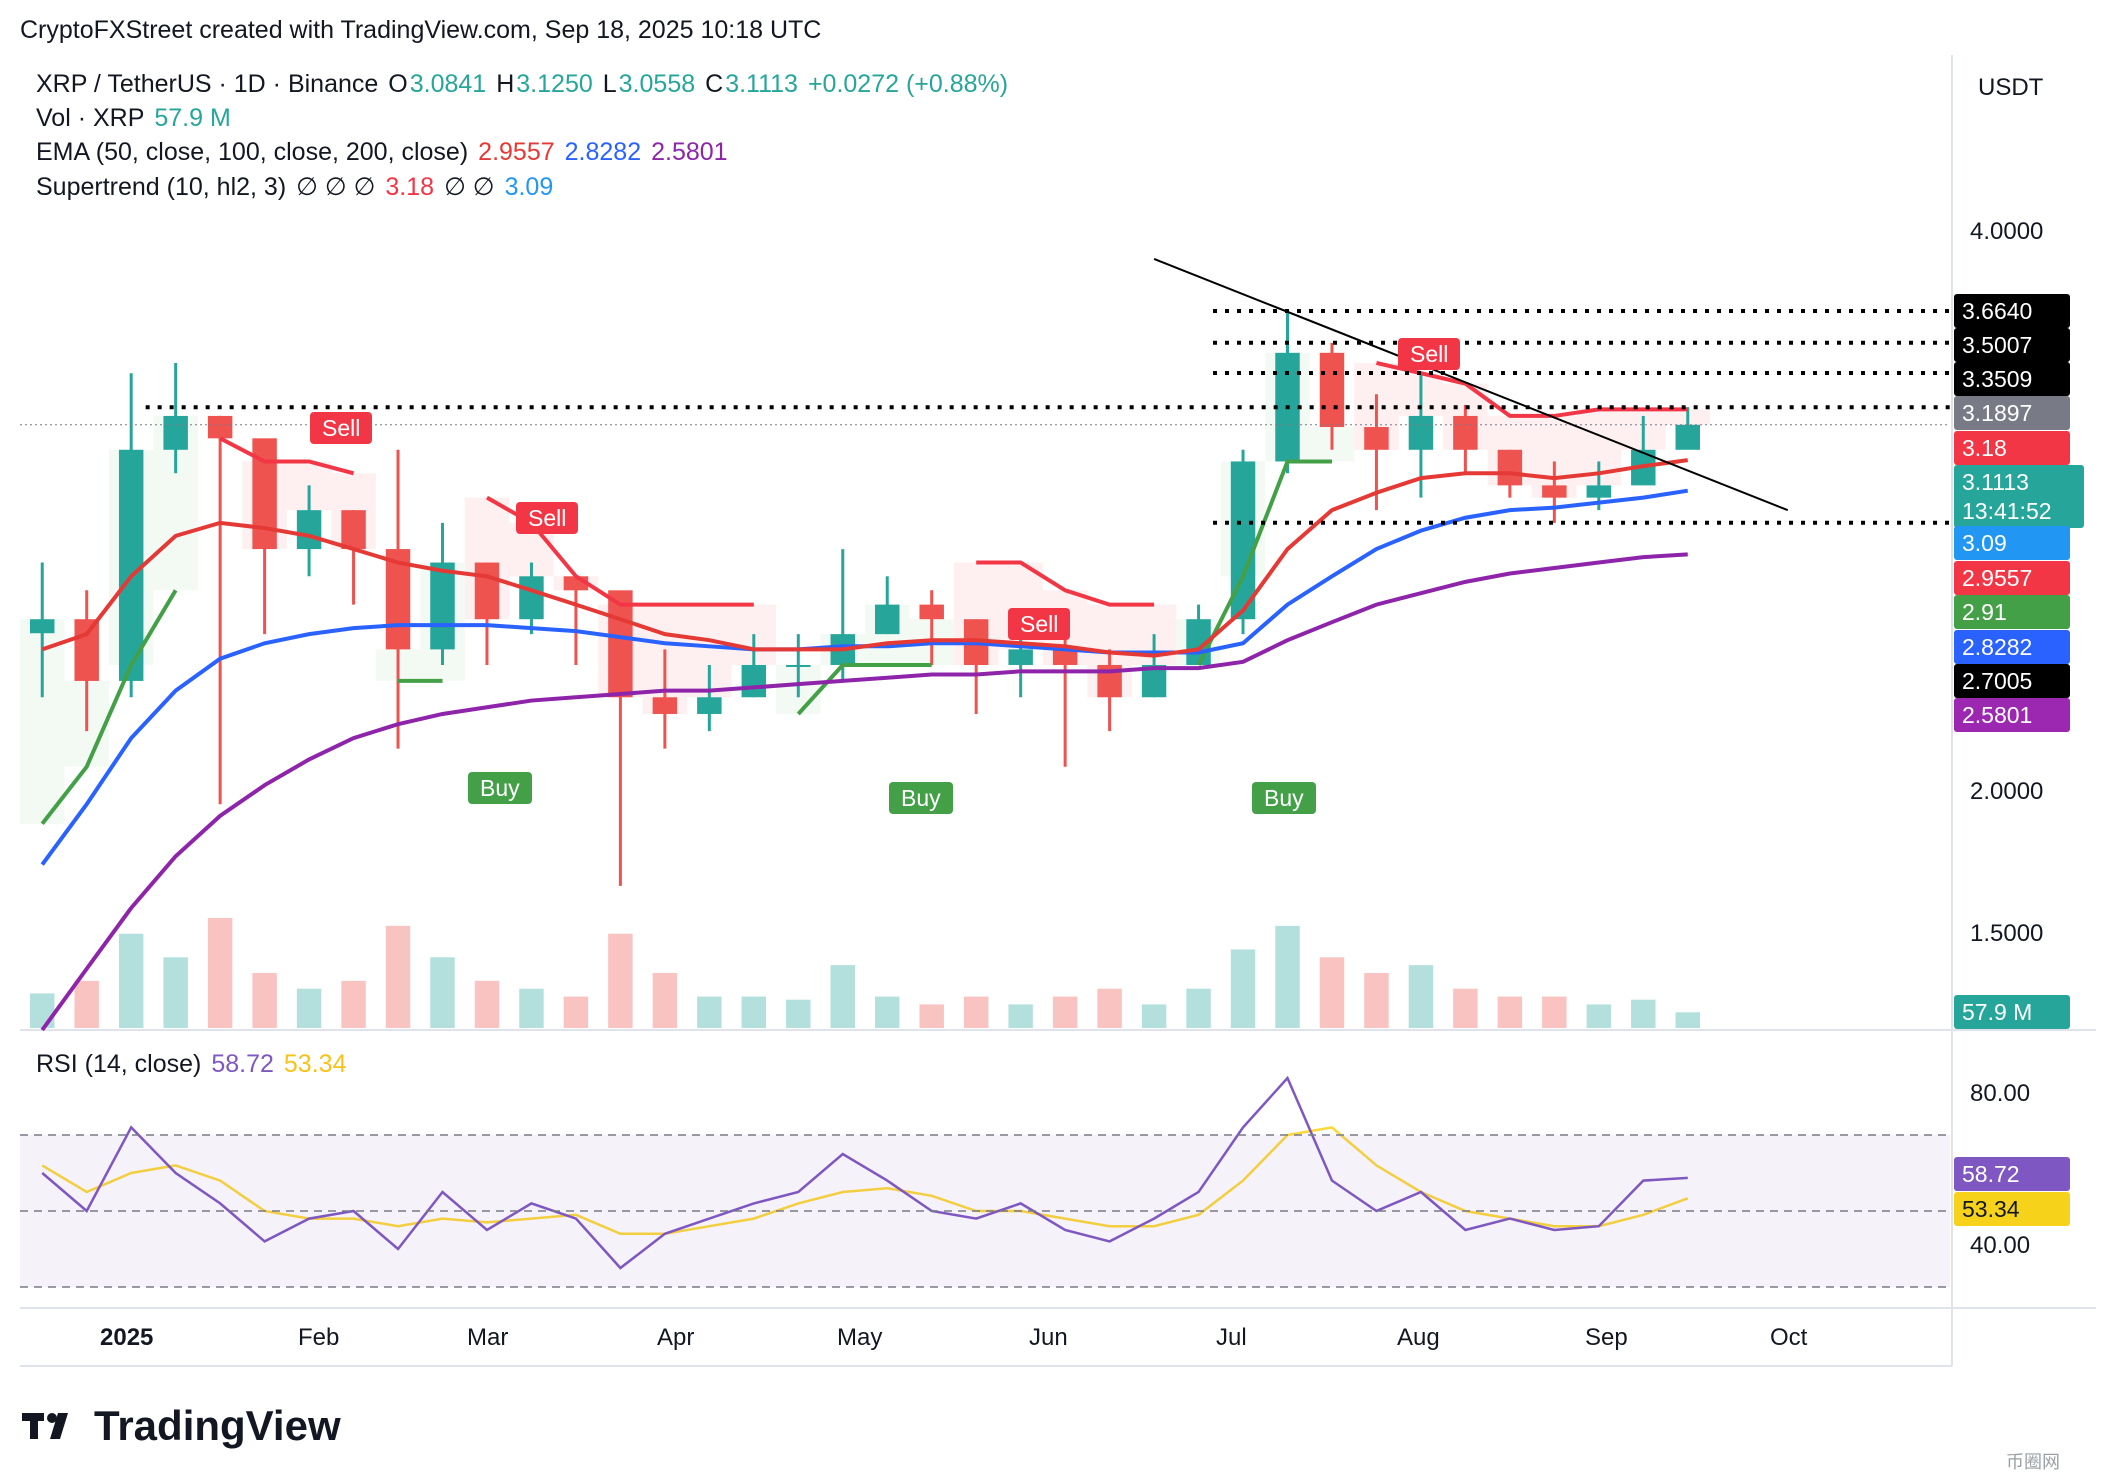  Describe the element at coordinates (2012, 612) in the screenshot. I see `price-tag: 2.91` at that location.